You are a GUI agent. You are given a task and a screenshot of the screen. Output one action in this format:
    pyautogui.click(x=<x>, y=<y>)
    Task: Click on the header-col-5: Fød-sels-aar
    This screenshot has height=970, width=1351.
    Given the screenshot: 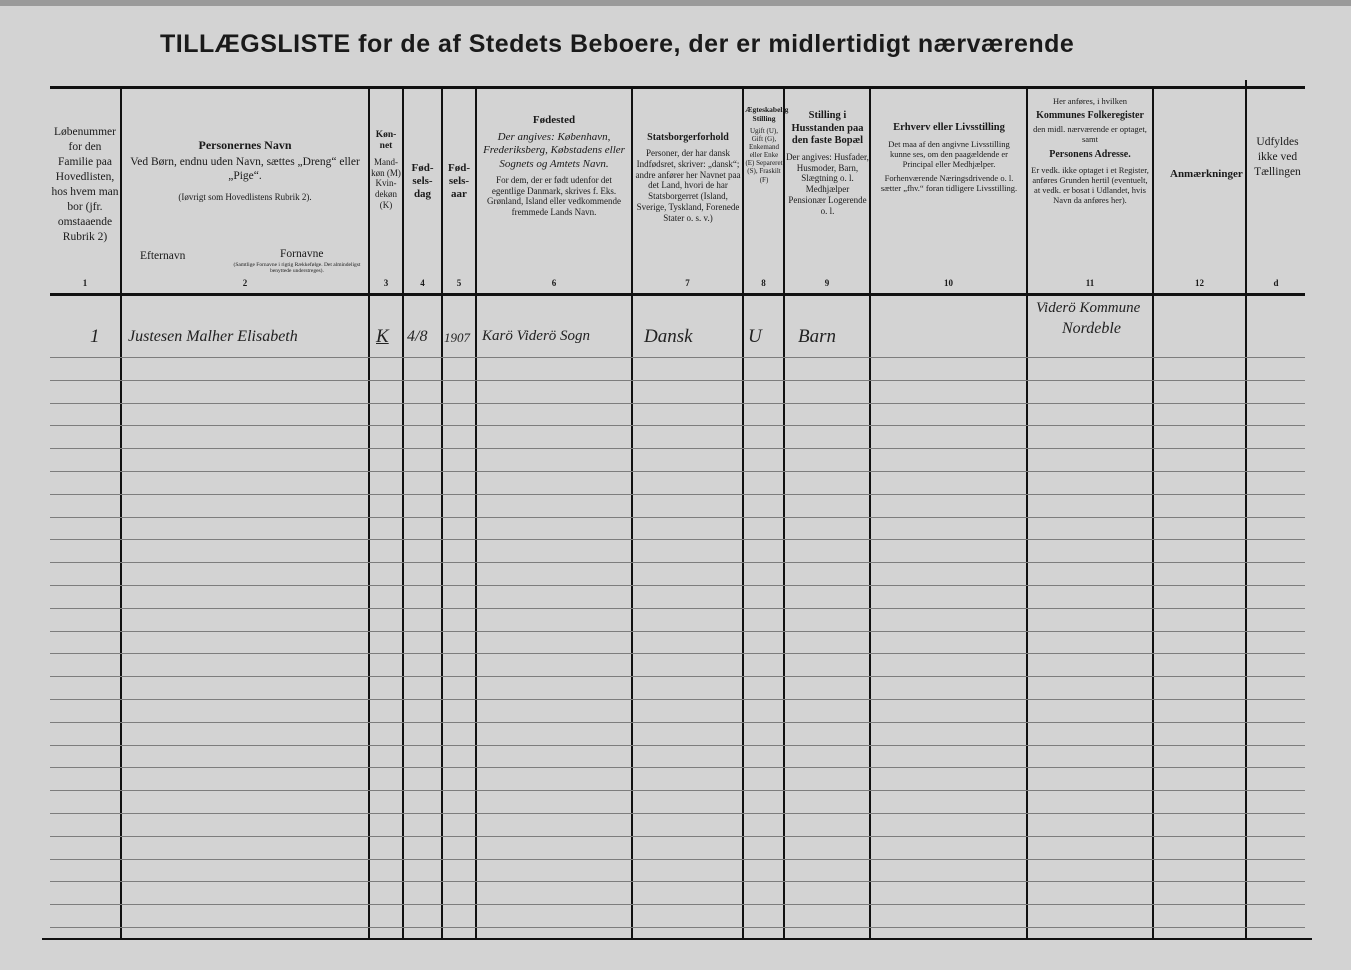 What is the action you would take?
    pyautogui.click(x=459, y=262)
    